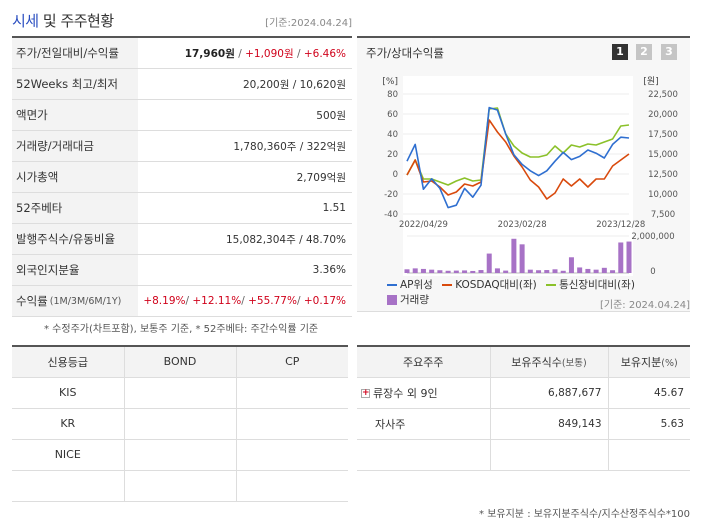 This screenshot has width=702, height=525. I want to click on chart-tab-1-button: 1, so click(620, 52).